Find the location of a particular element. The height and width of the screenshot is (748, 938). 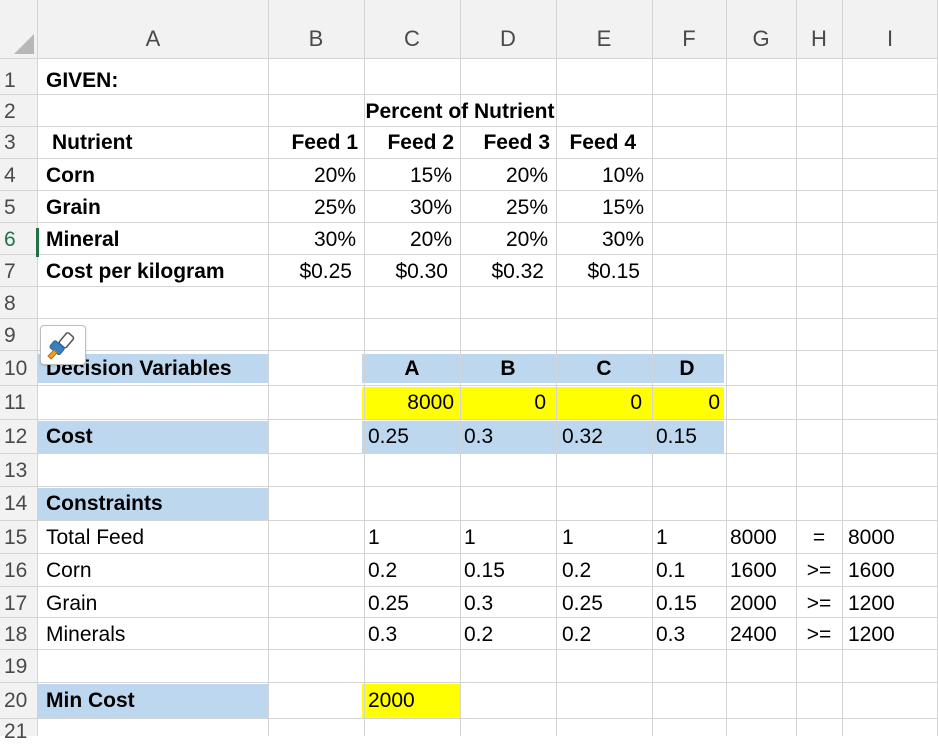

row-header-21: 21 is located at coordinates (16, 731).